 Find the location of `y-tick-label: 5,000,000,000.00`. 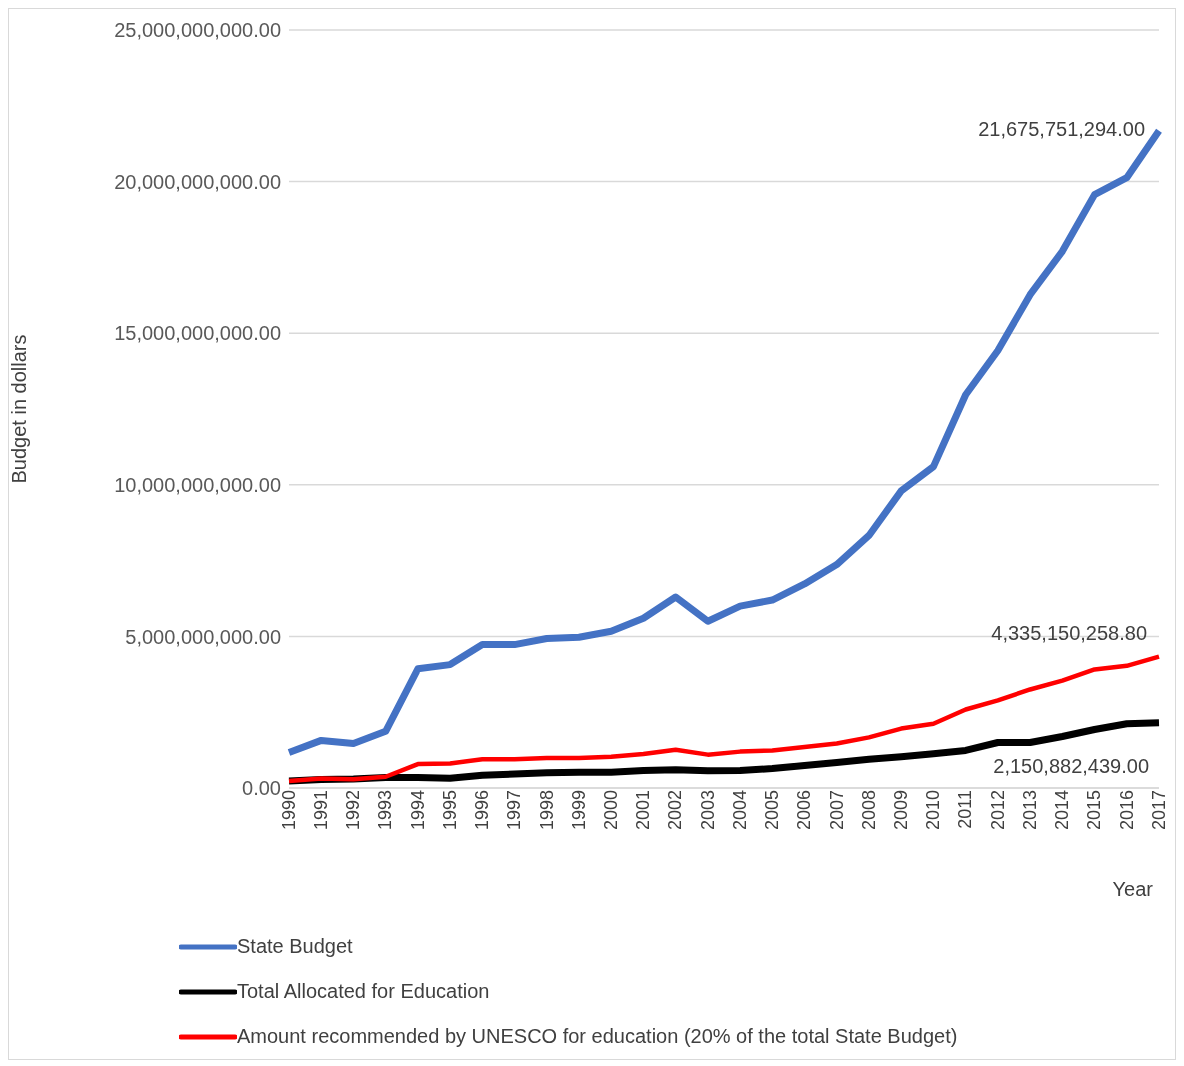

y-tick-label: 5,000,000,000.00 is located at coordinates (203, 636).